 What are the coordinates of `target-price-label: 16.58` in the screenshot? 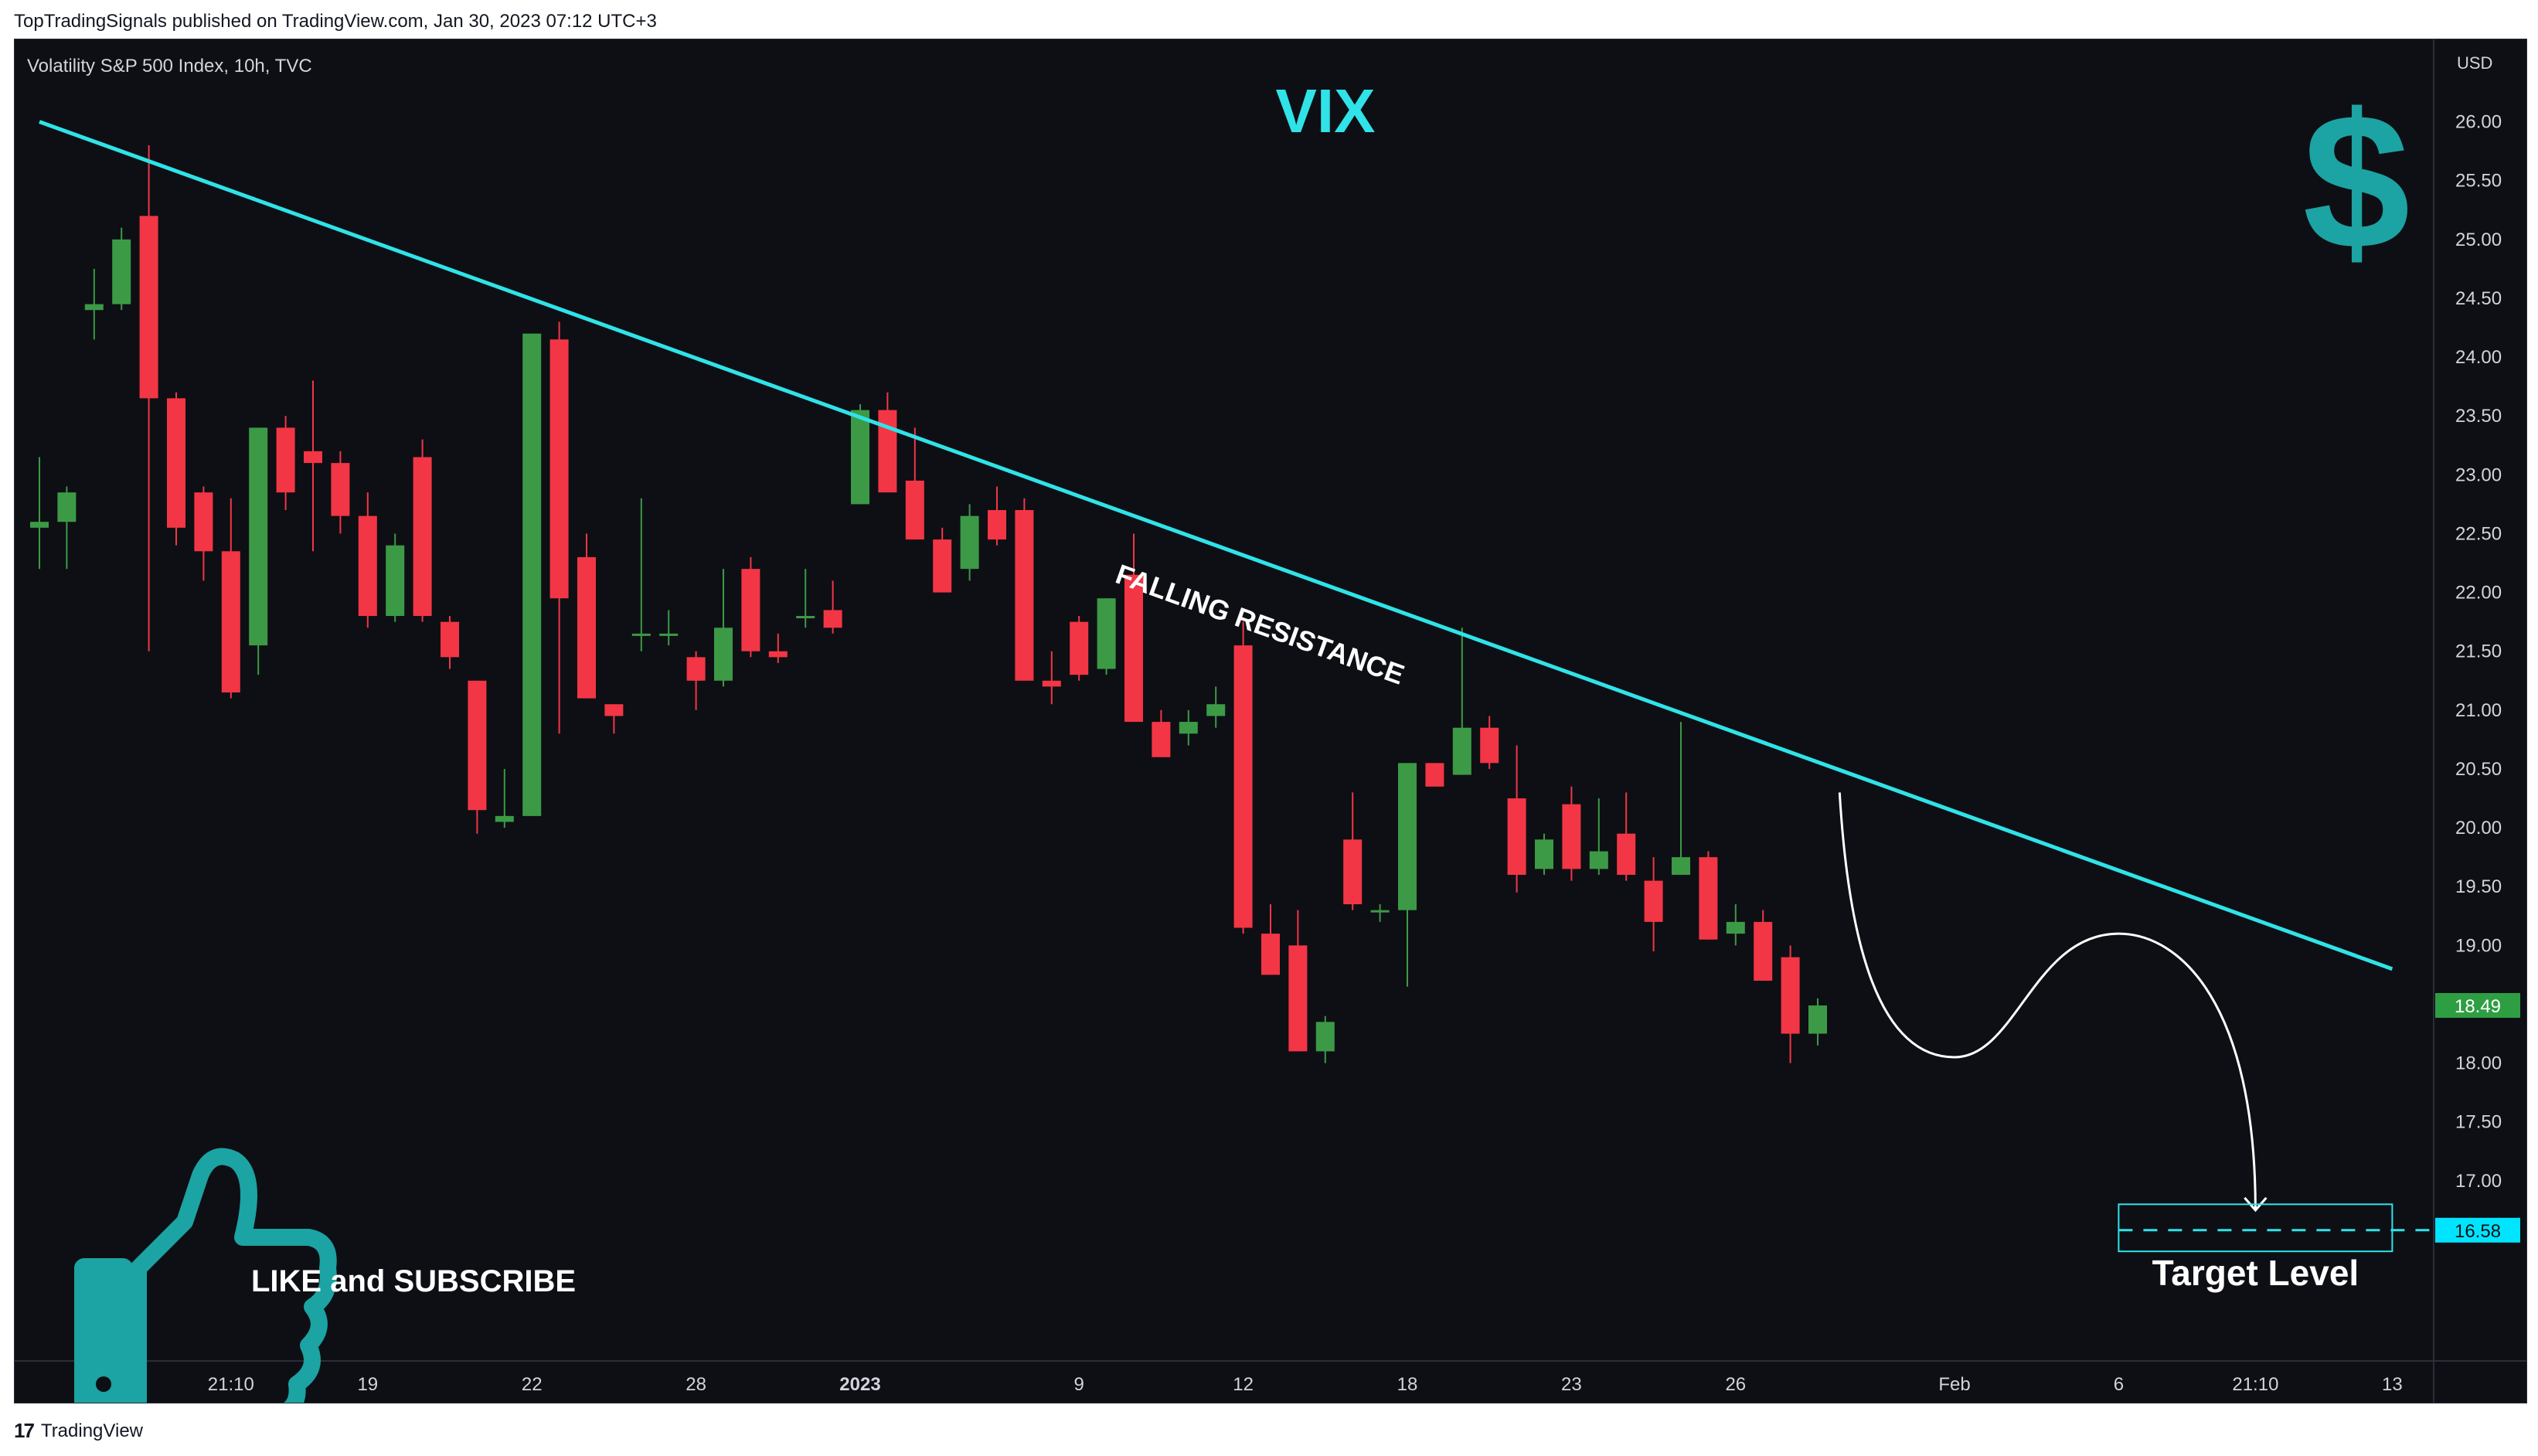 It's located at (2478, 1232).